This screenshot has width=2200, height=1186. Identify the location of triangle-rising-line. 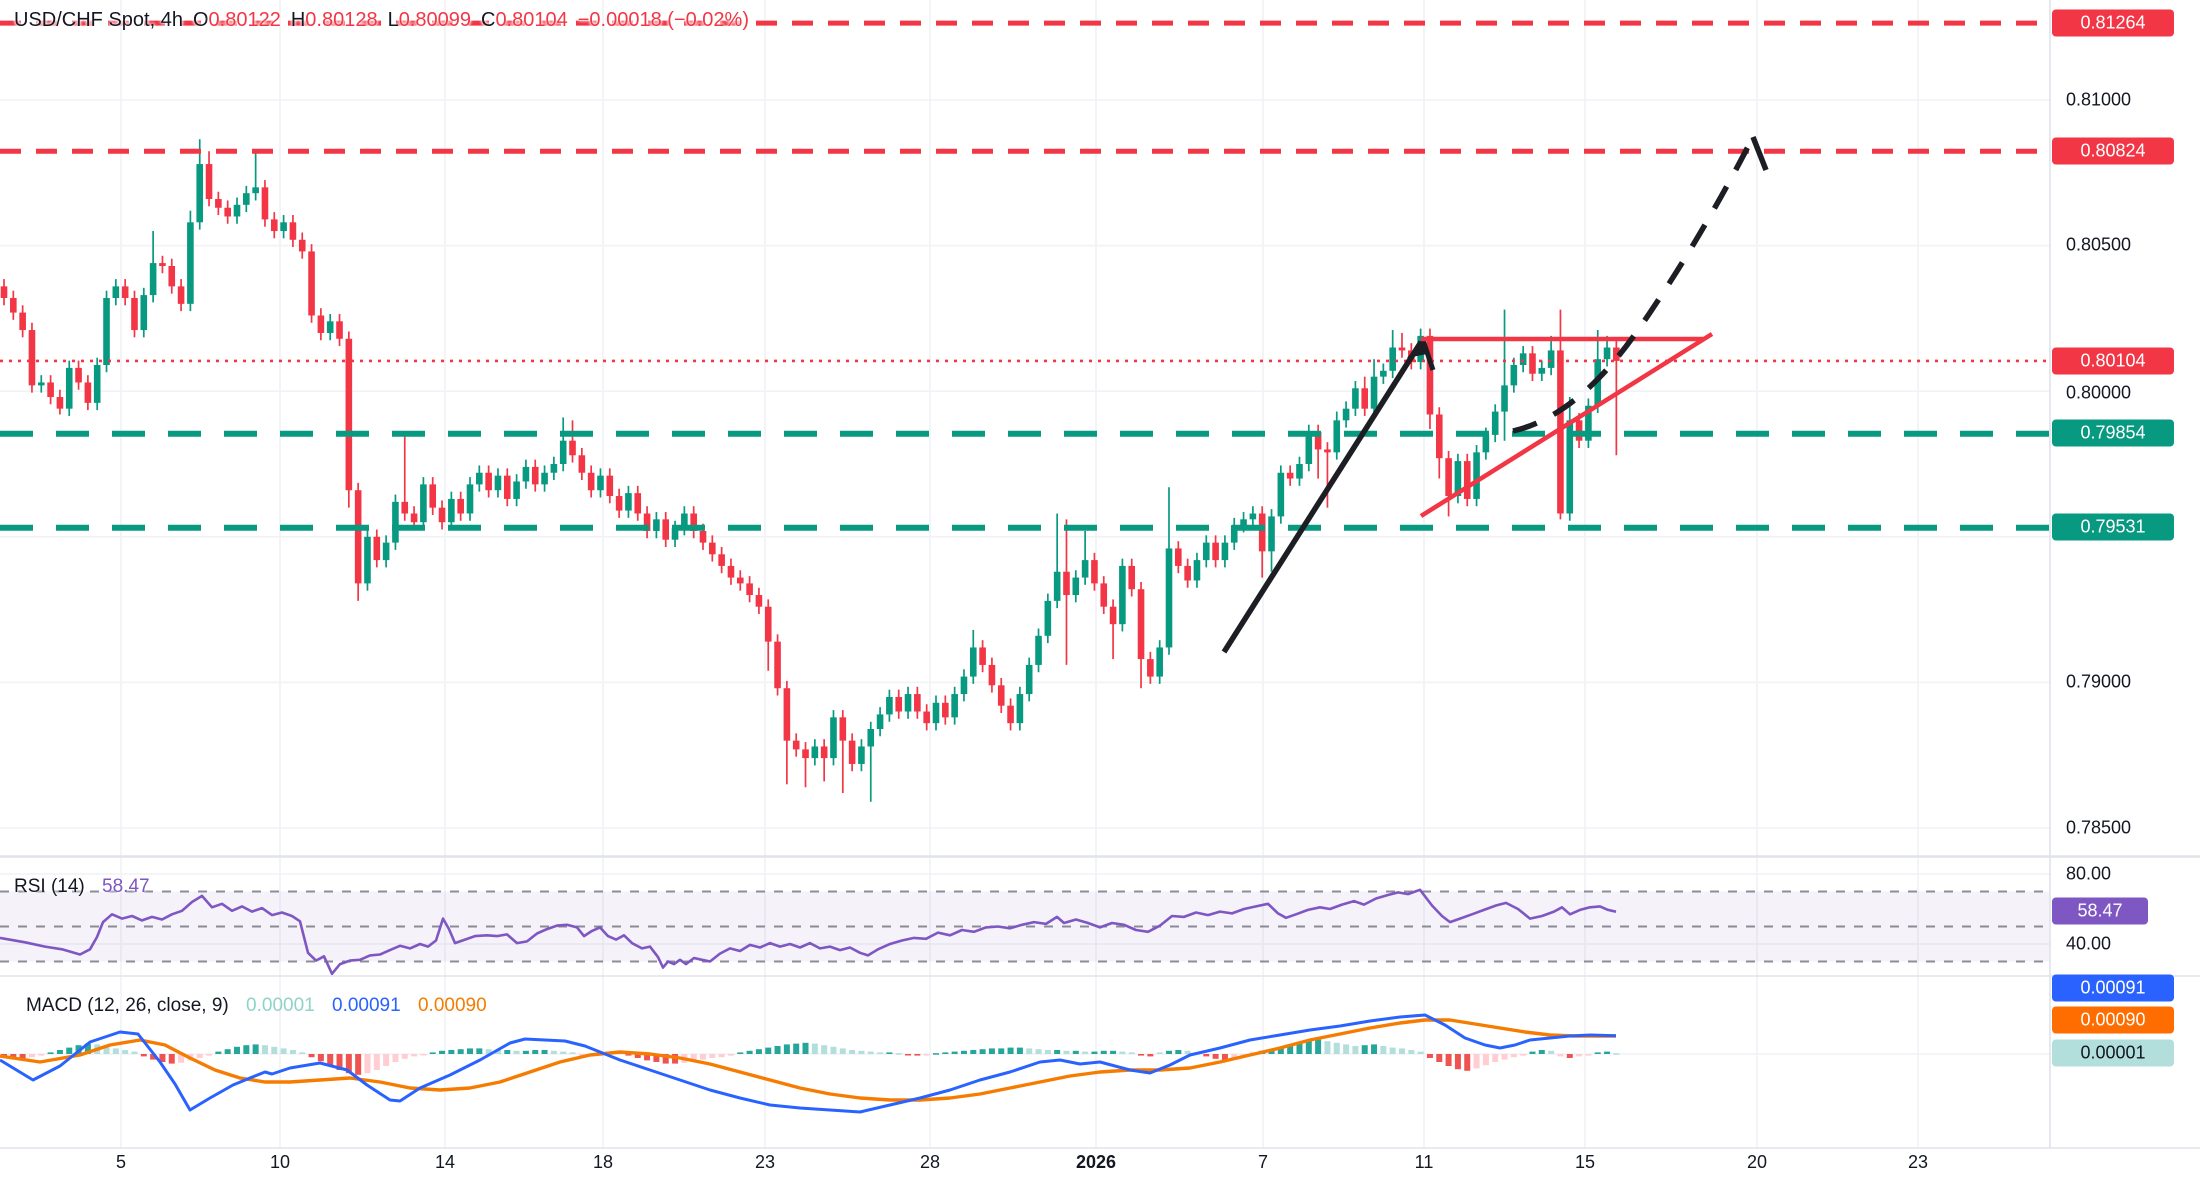
(1566, 425).